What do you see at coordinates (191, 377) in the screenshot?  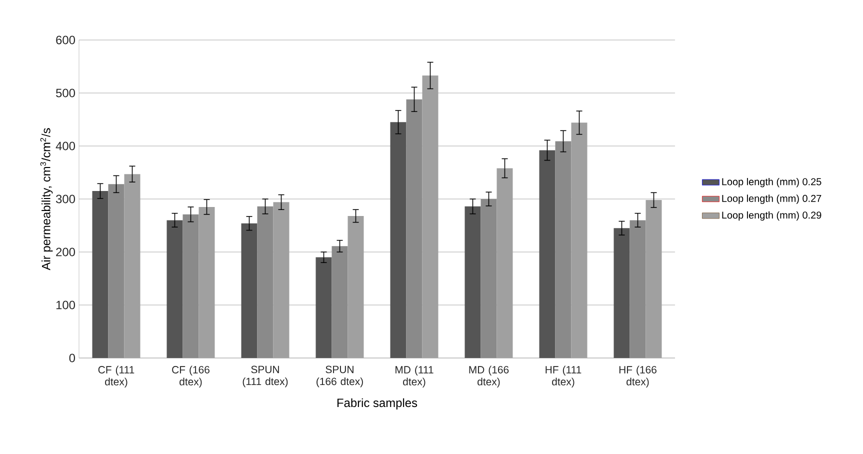 I see `x-tick-label: CF (166 dtex)` at bounding box center [191, 377].